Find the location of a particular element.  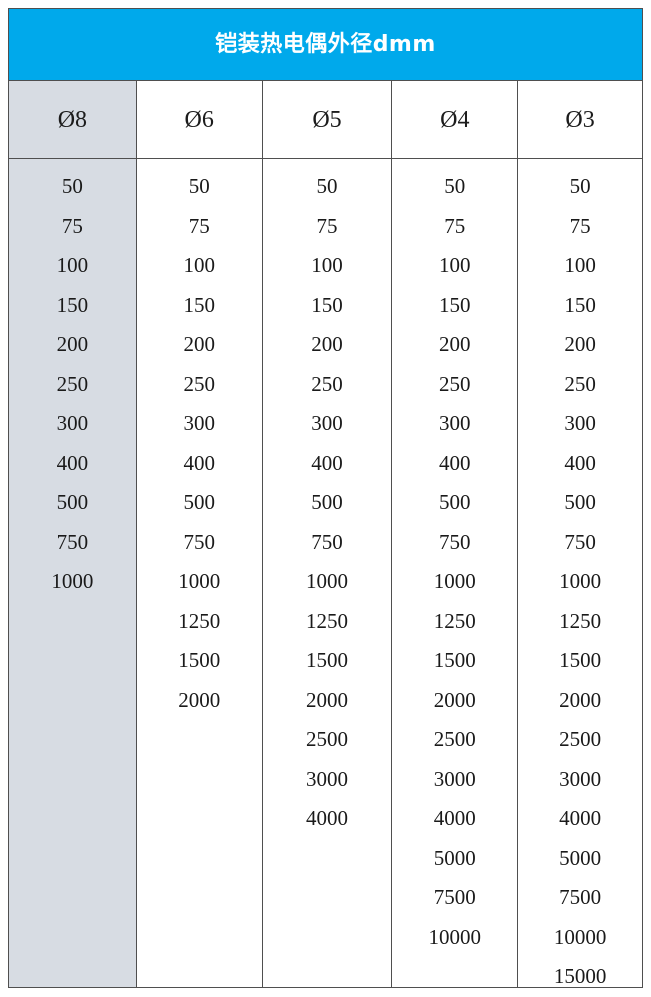

table-title: 铠装热电偶外径dmm is located at coordinates (325, 44).